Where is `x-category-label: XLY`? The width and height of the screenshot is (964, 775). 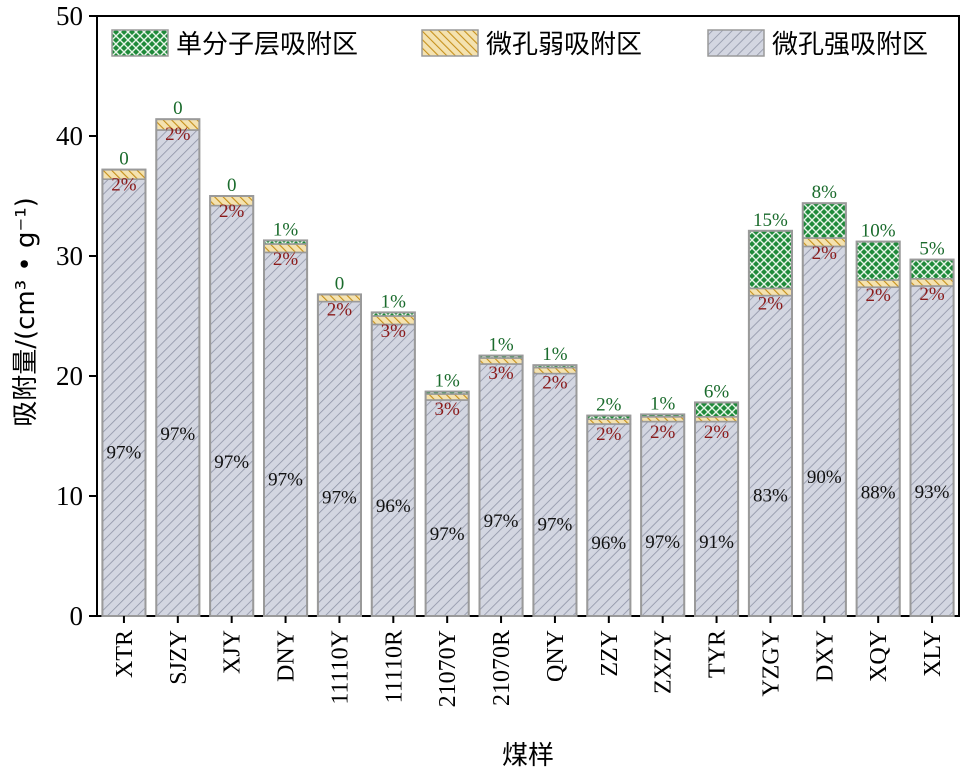
x-category-label: XLY is located at coordinates (933, 653).